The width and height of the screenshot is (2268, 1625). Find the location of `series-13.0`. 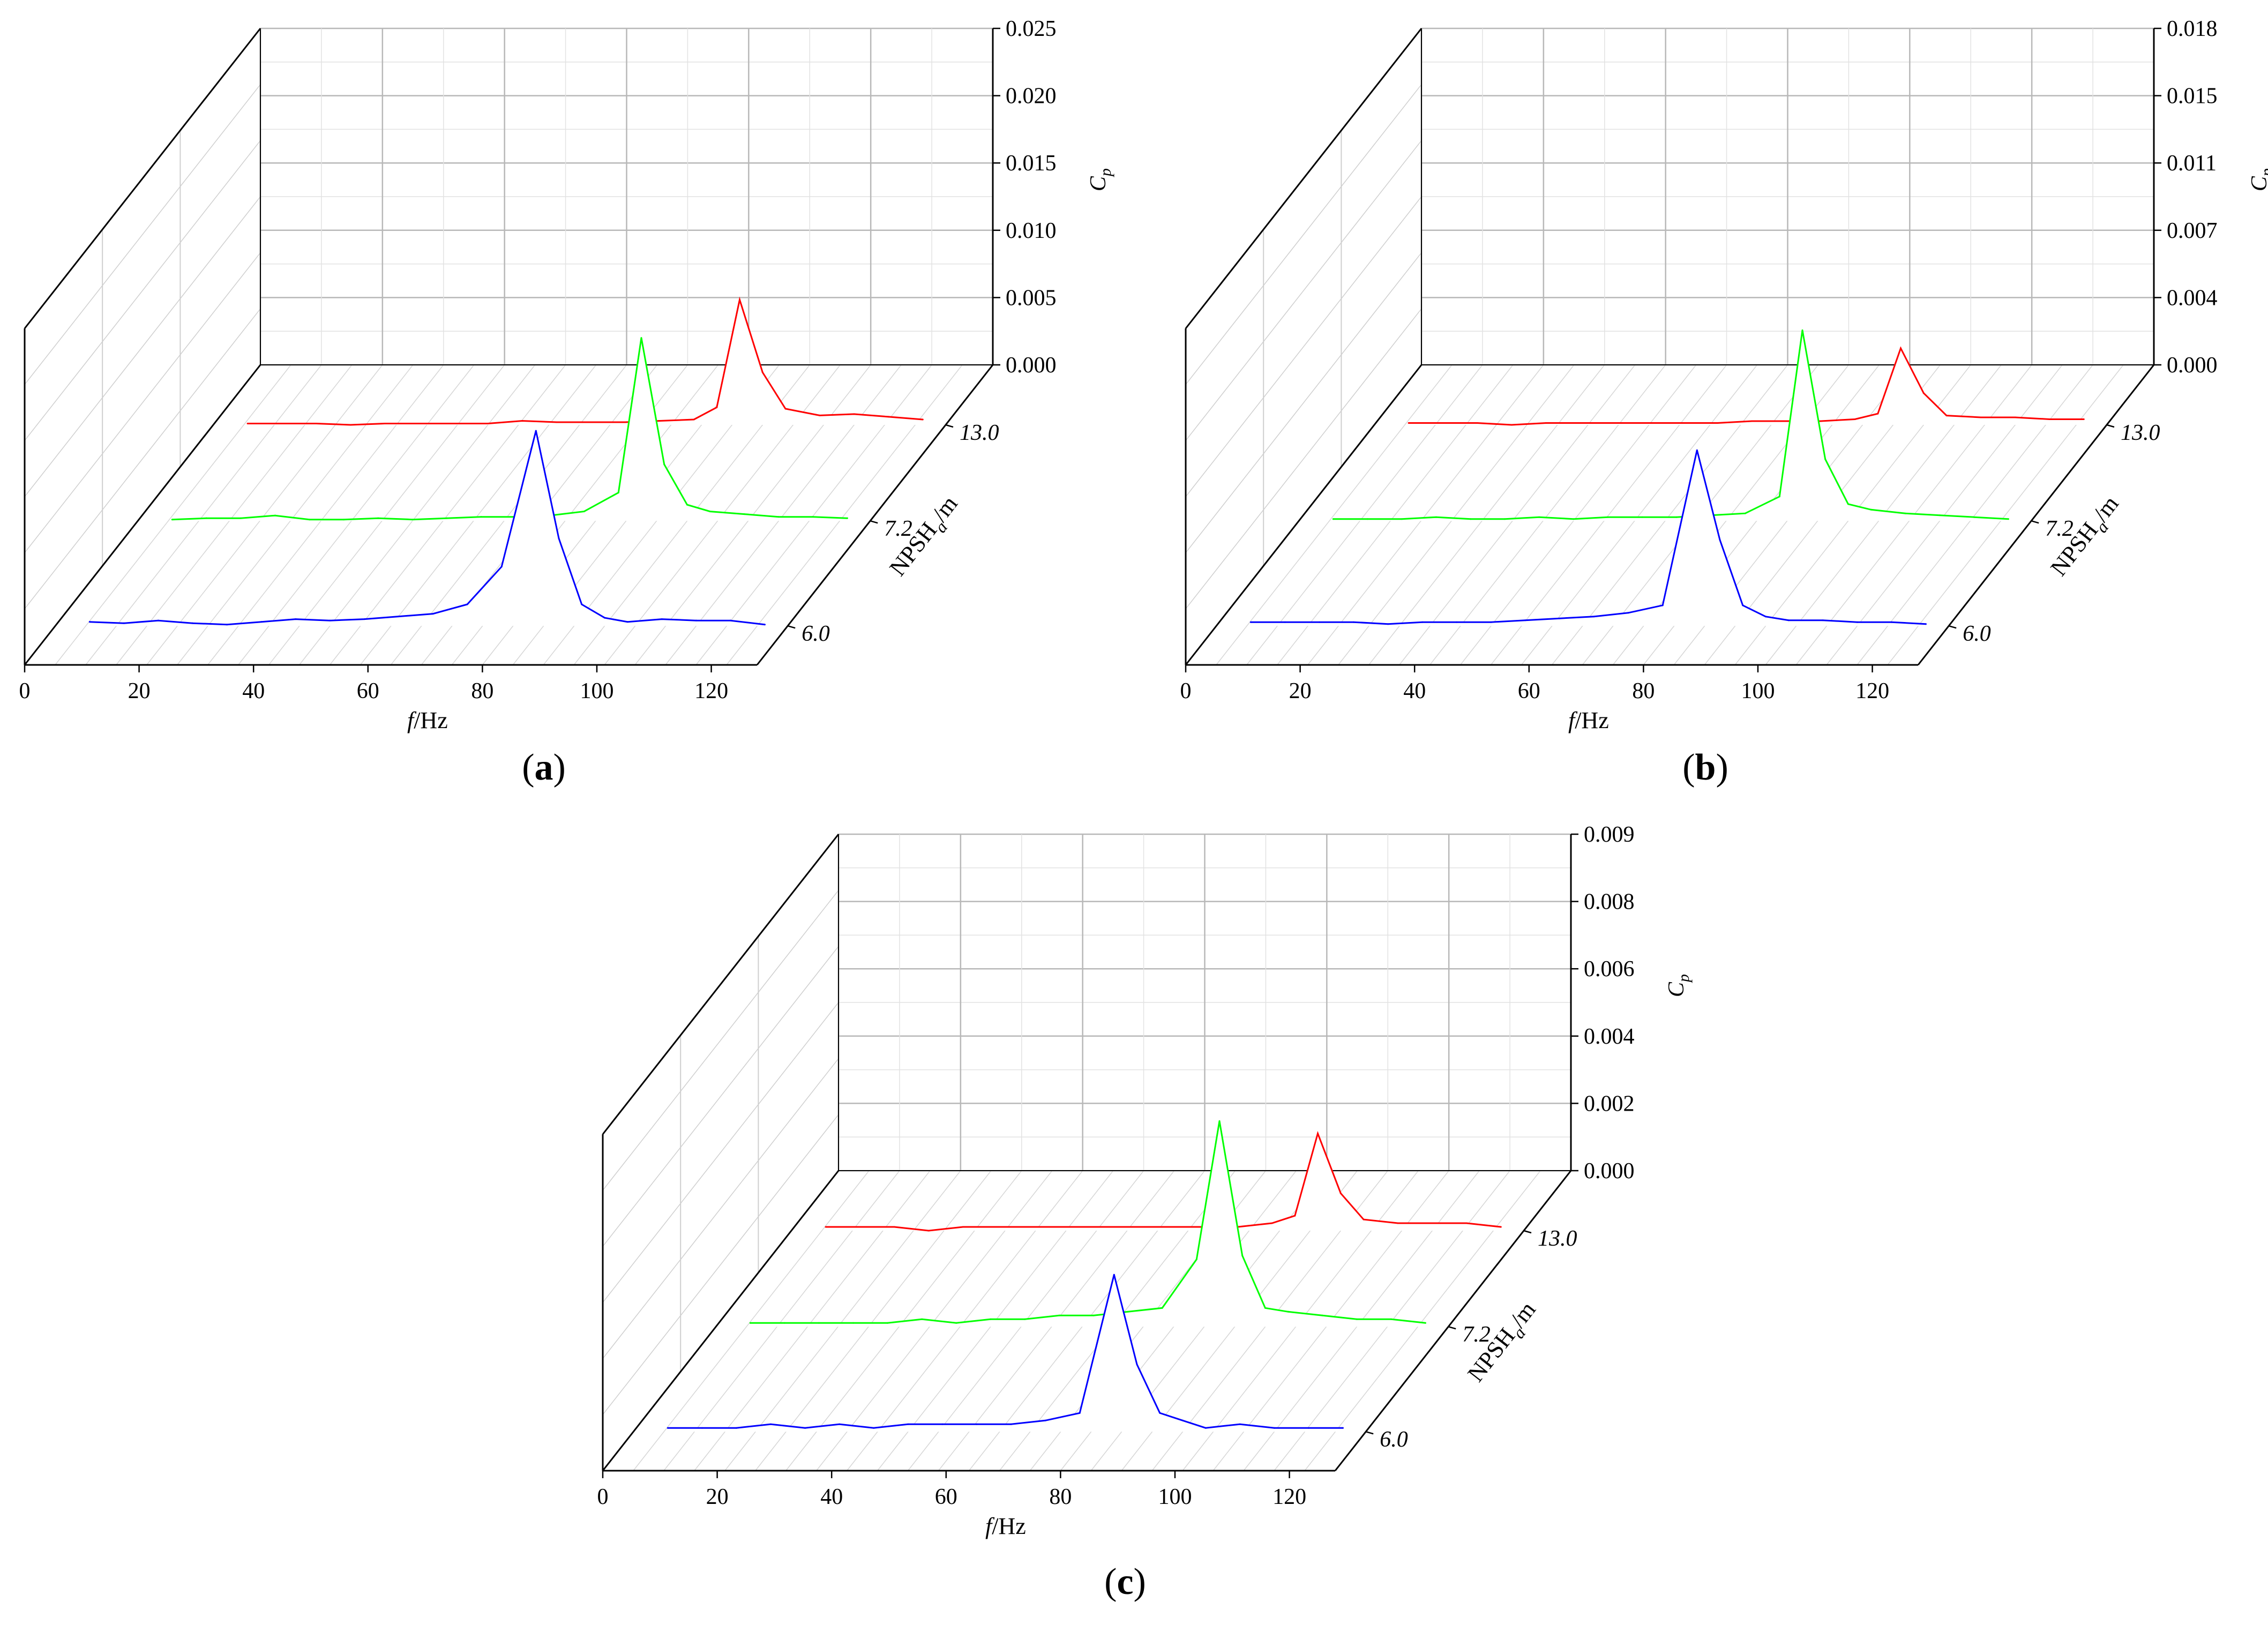

series-13.0 is located at coordinates (1163, 1181).